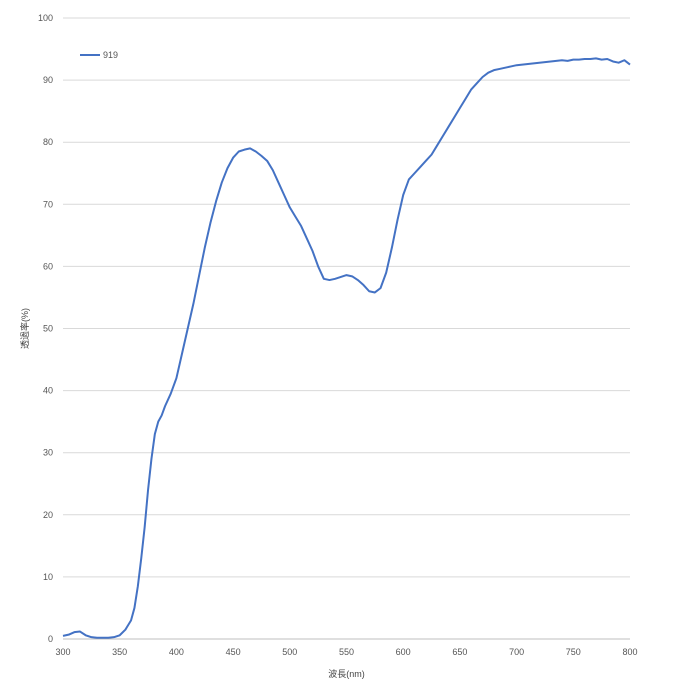 This screenshot has width=700, height=700. I want to click on y-tick-label: 50, so click(48, 329).